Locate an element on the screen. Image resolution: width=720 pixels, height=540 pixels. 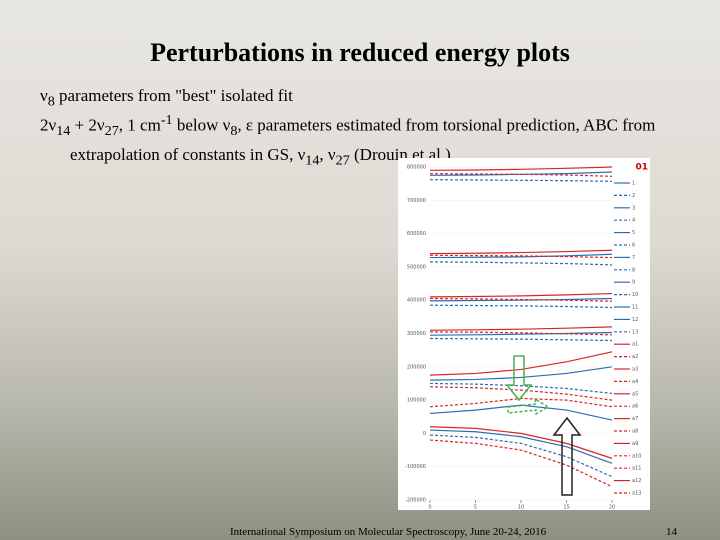
legend-label: a2 is located at coordinates (635, 357).